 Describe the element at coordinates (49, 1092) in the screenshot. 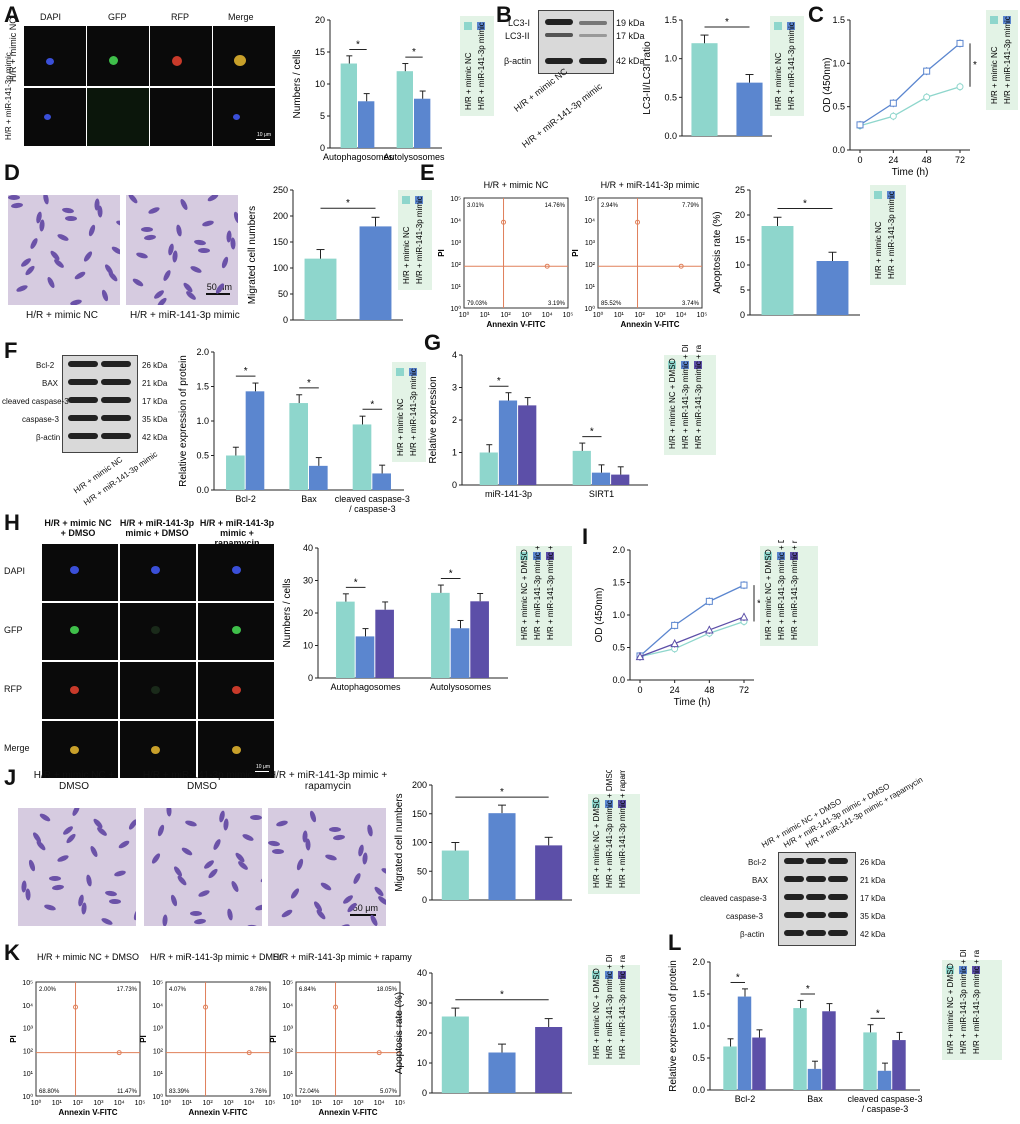

I see `quadrant-value: 68.80%` at that location.